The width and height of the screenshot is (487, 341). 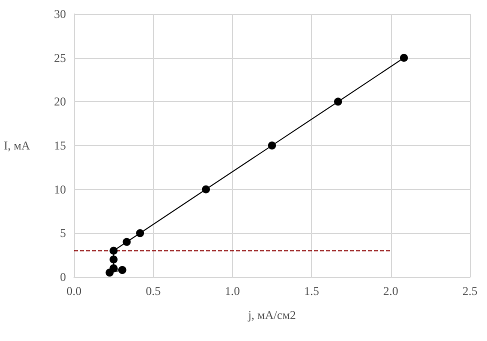 I want to click on y-tick-label: 25, so click(x=60, y=57).